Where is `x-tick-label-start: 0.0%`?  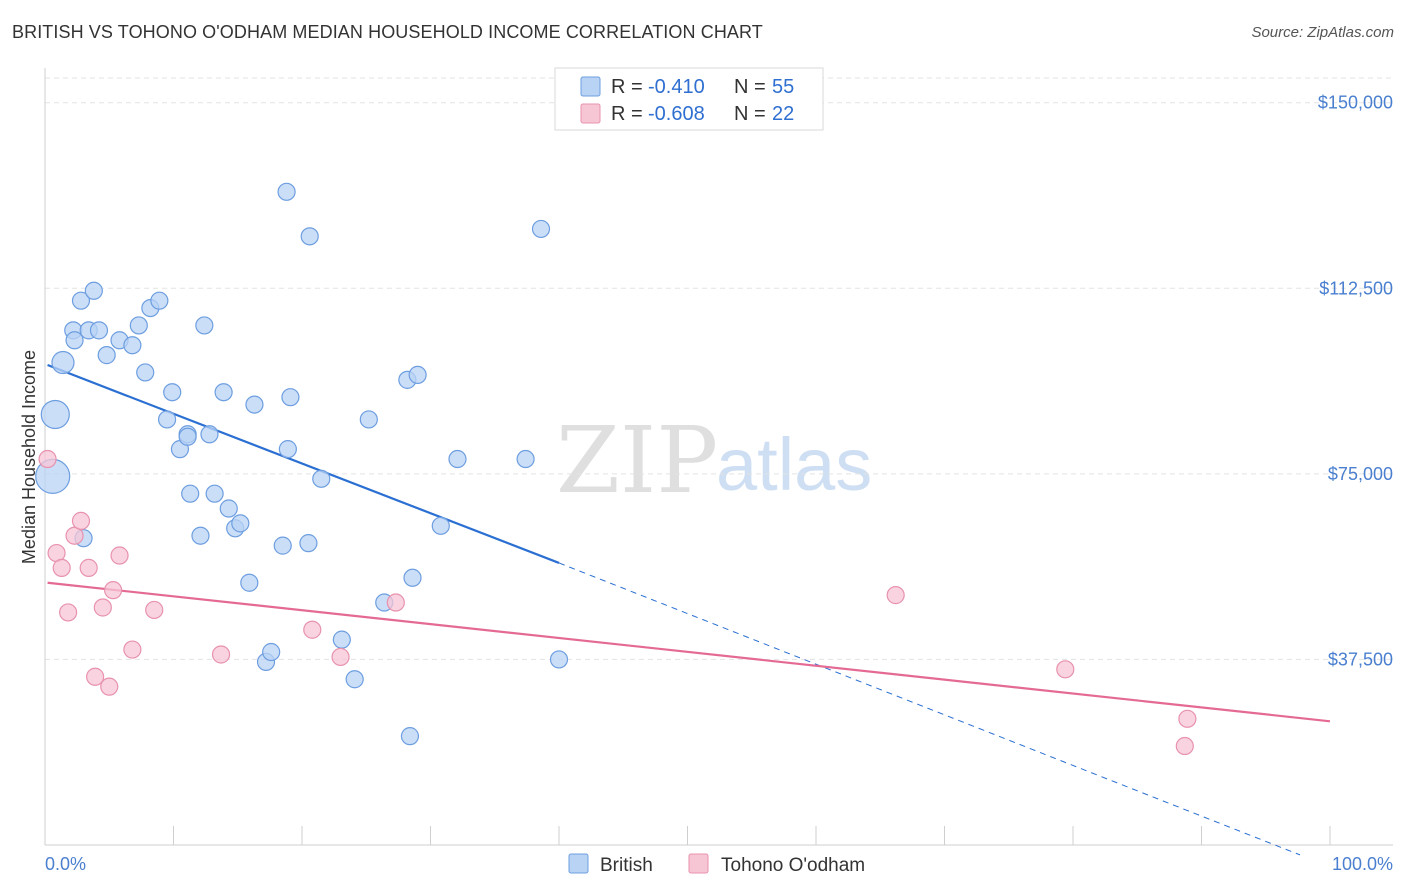 x-tick-label-start: 0.0% is located at coordinates (65, 864).